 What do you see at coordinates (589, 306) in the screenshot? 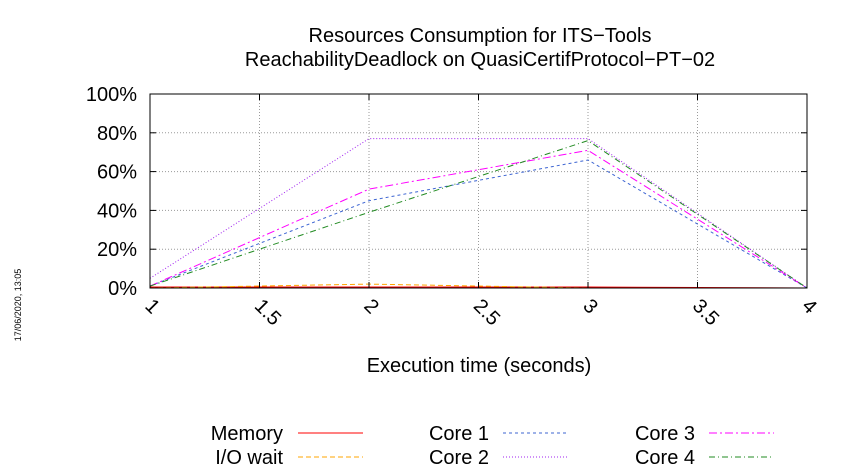
I see `x-tick-label: 3` at bounding box center [589, 306].